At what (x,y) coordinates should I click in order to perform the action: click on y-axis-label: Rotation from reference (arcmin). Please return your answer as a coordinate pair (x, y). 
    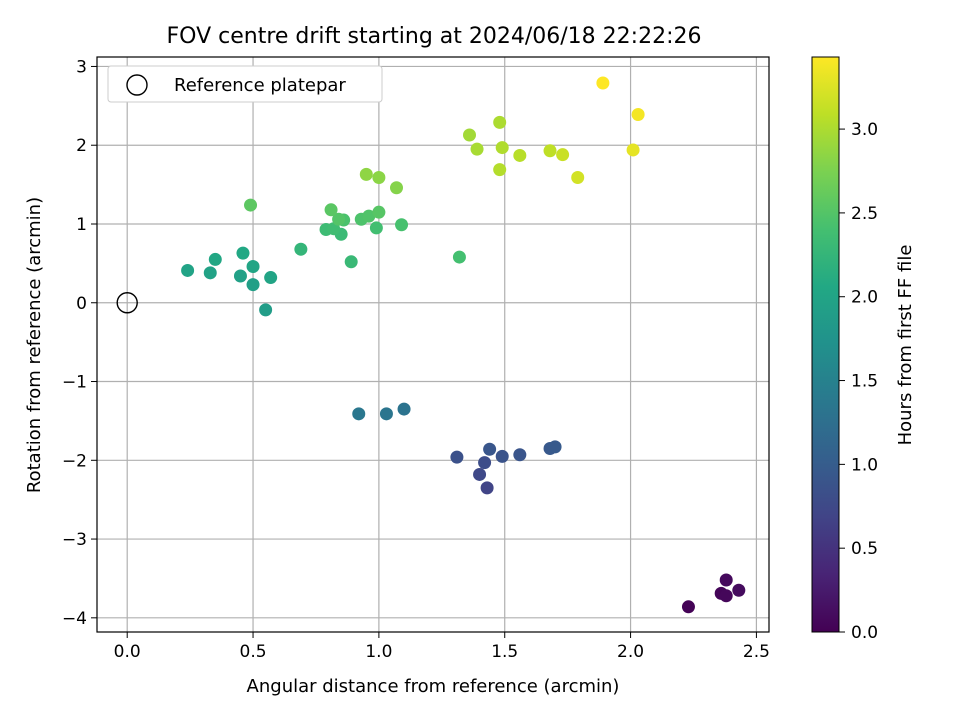
    Looking at the image, I should click on (34, 345).